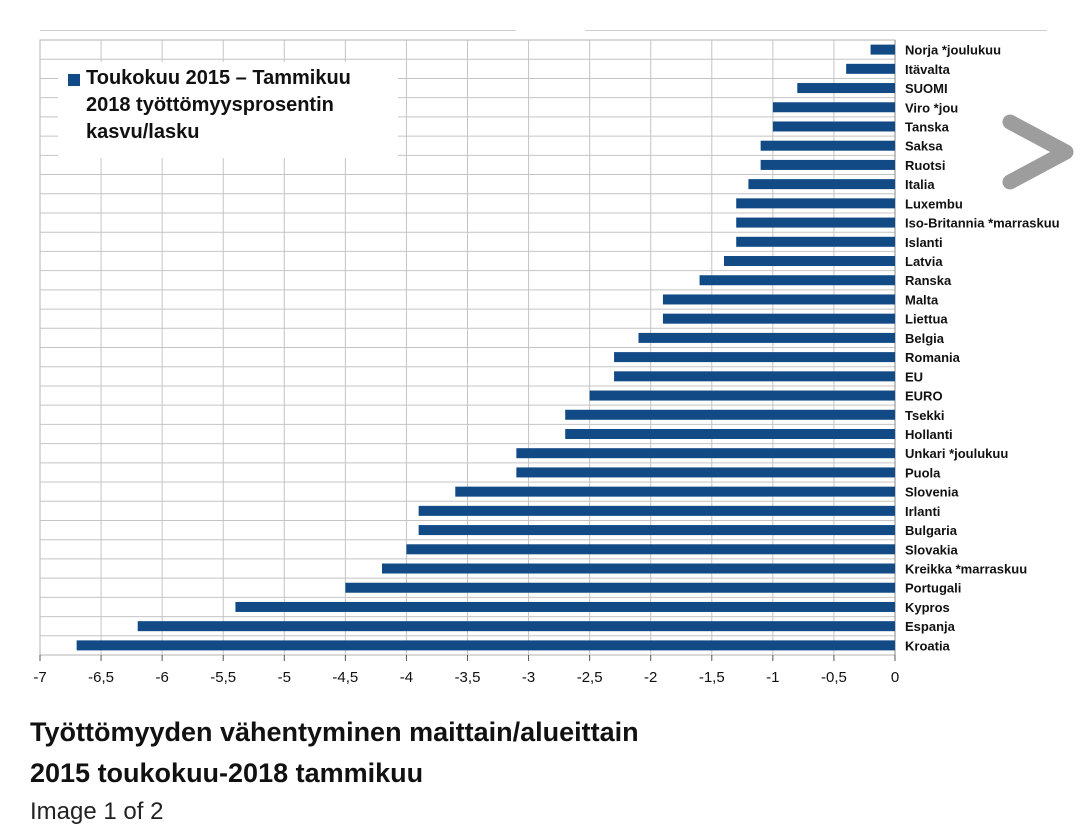 Image resolution: width=1080 pixels, height=826 pixels. What do you see at coordinates (816, 30) in the screenshot?
I see `top-divider-right` at bounding box center [816, 30].